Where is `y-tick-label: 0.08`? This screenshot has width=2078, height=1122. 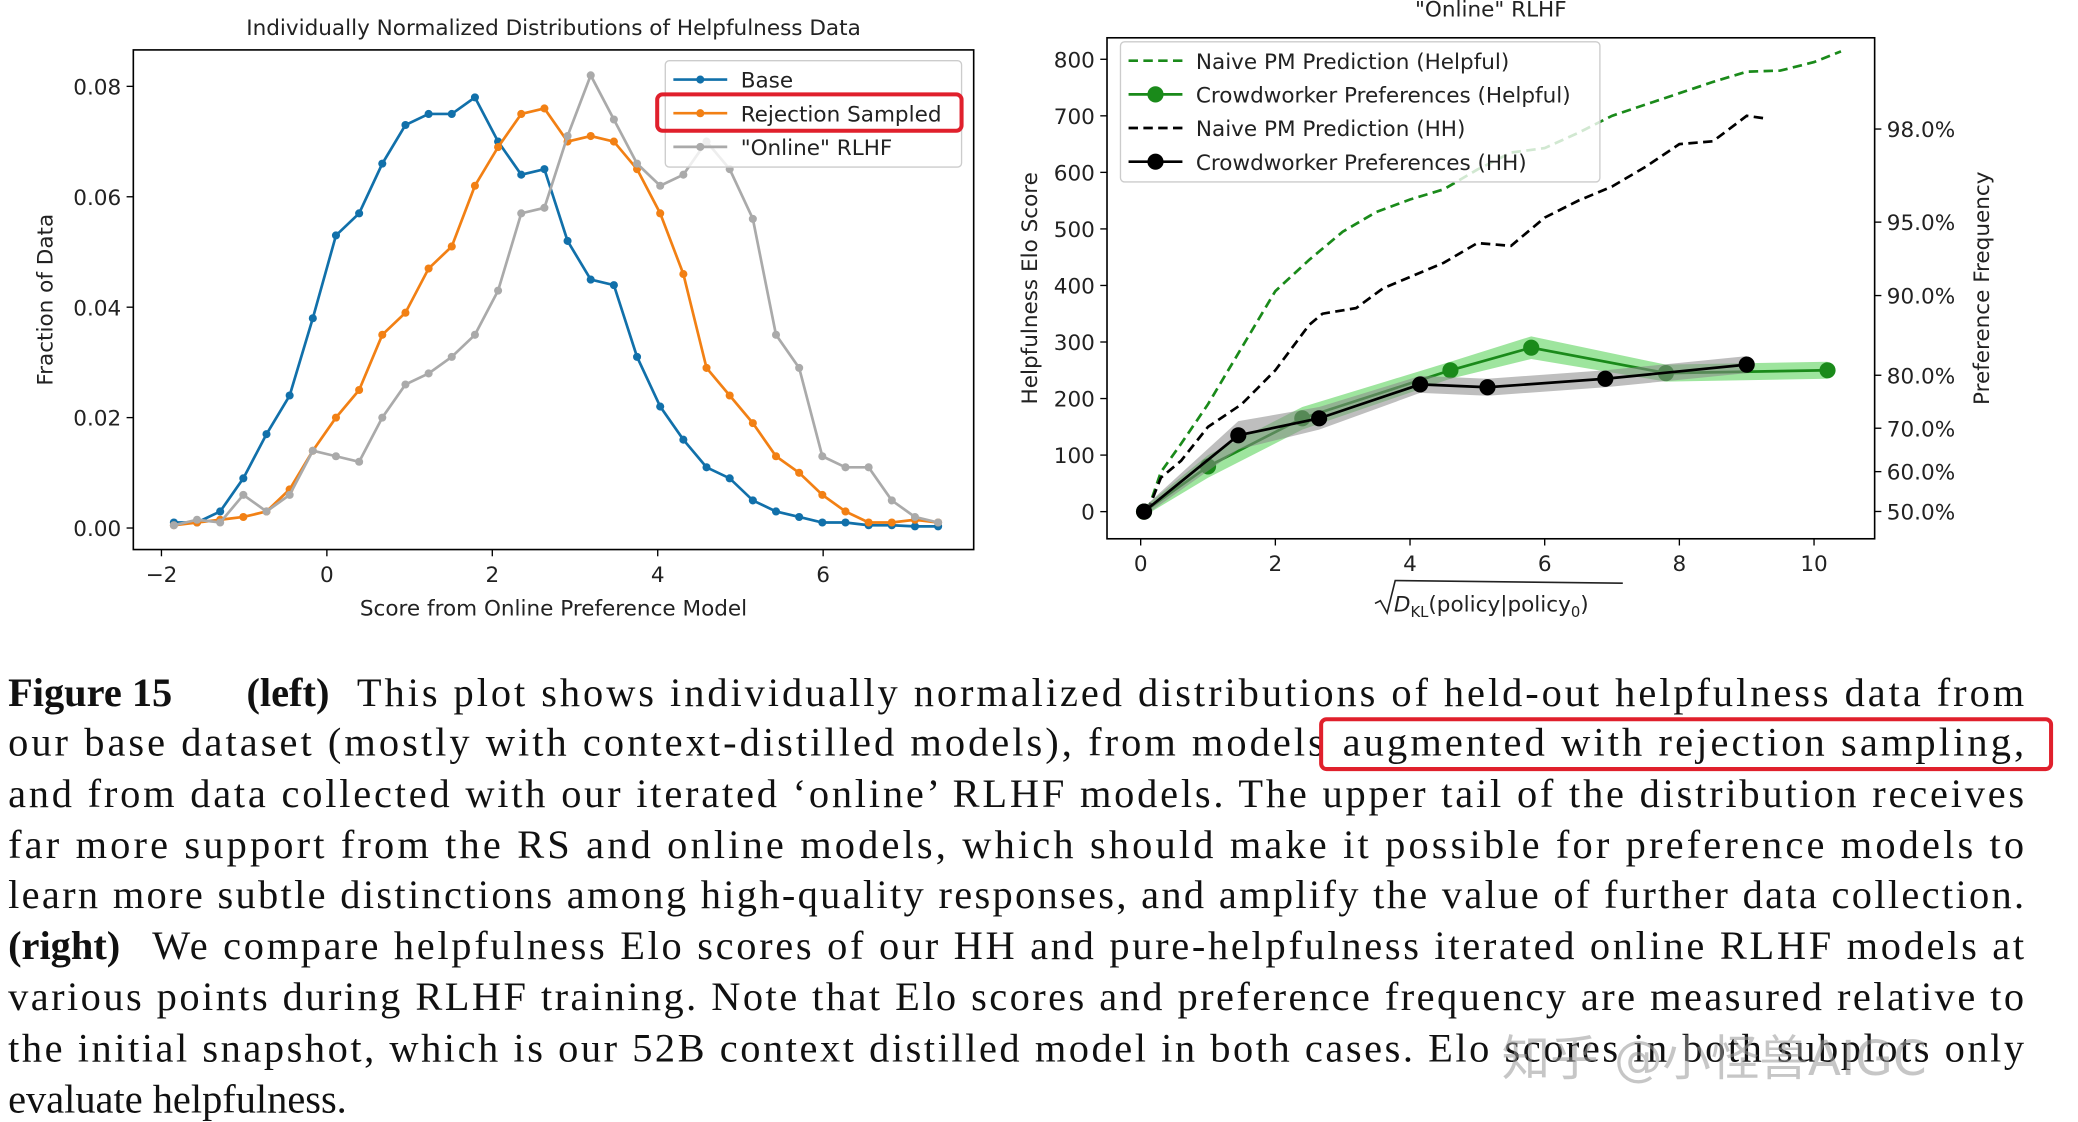
y-tick-label: 0.08 is located at coordinates (97, 87).